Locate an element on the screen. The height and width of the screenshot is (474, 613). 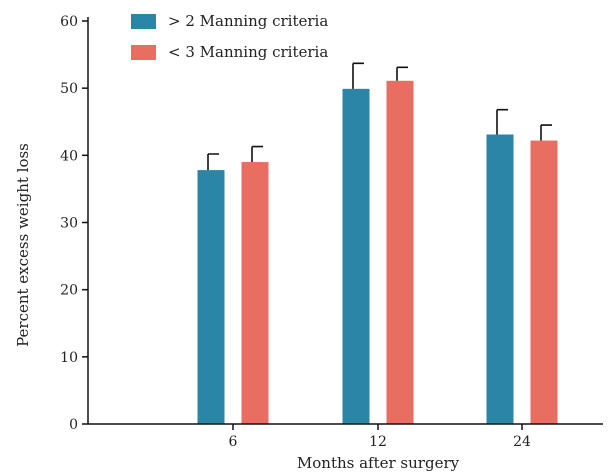
legend-label-series-2: < 3 Manning criteria is located at coordinates (248, 52).